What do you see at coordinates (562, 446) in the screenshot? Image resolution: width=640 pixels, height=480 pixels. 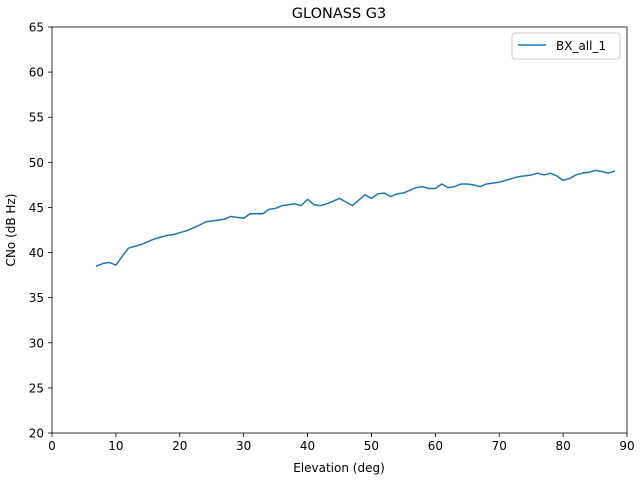 I see `x-tick-label: 80` at bounding box center [562, 446].